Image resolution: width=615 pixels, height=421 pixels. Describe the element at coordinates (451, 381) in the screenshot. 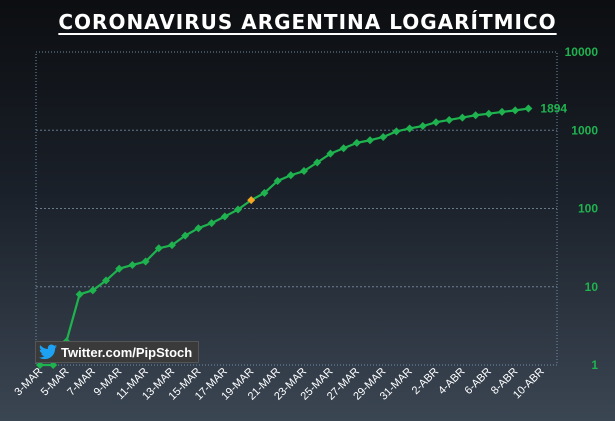

I see `x-tick-label: 4-ABR` at that location.